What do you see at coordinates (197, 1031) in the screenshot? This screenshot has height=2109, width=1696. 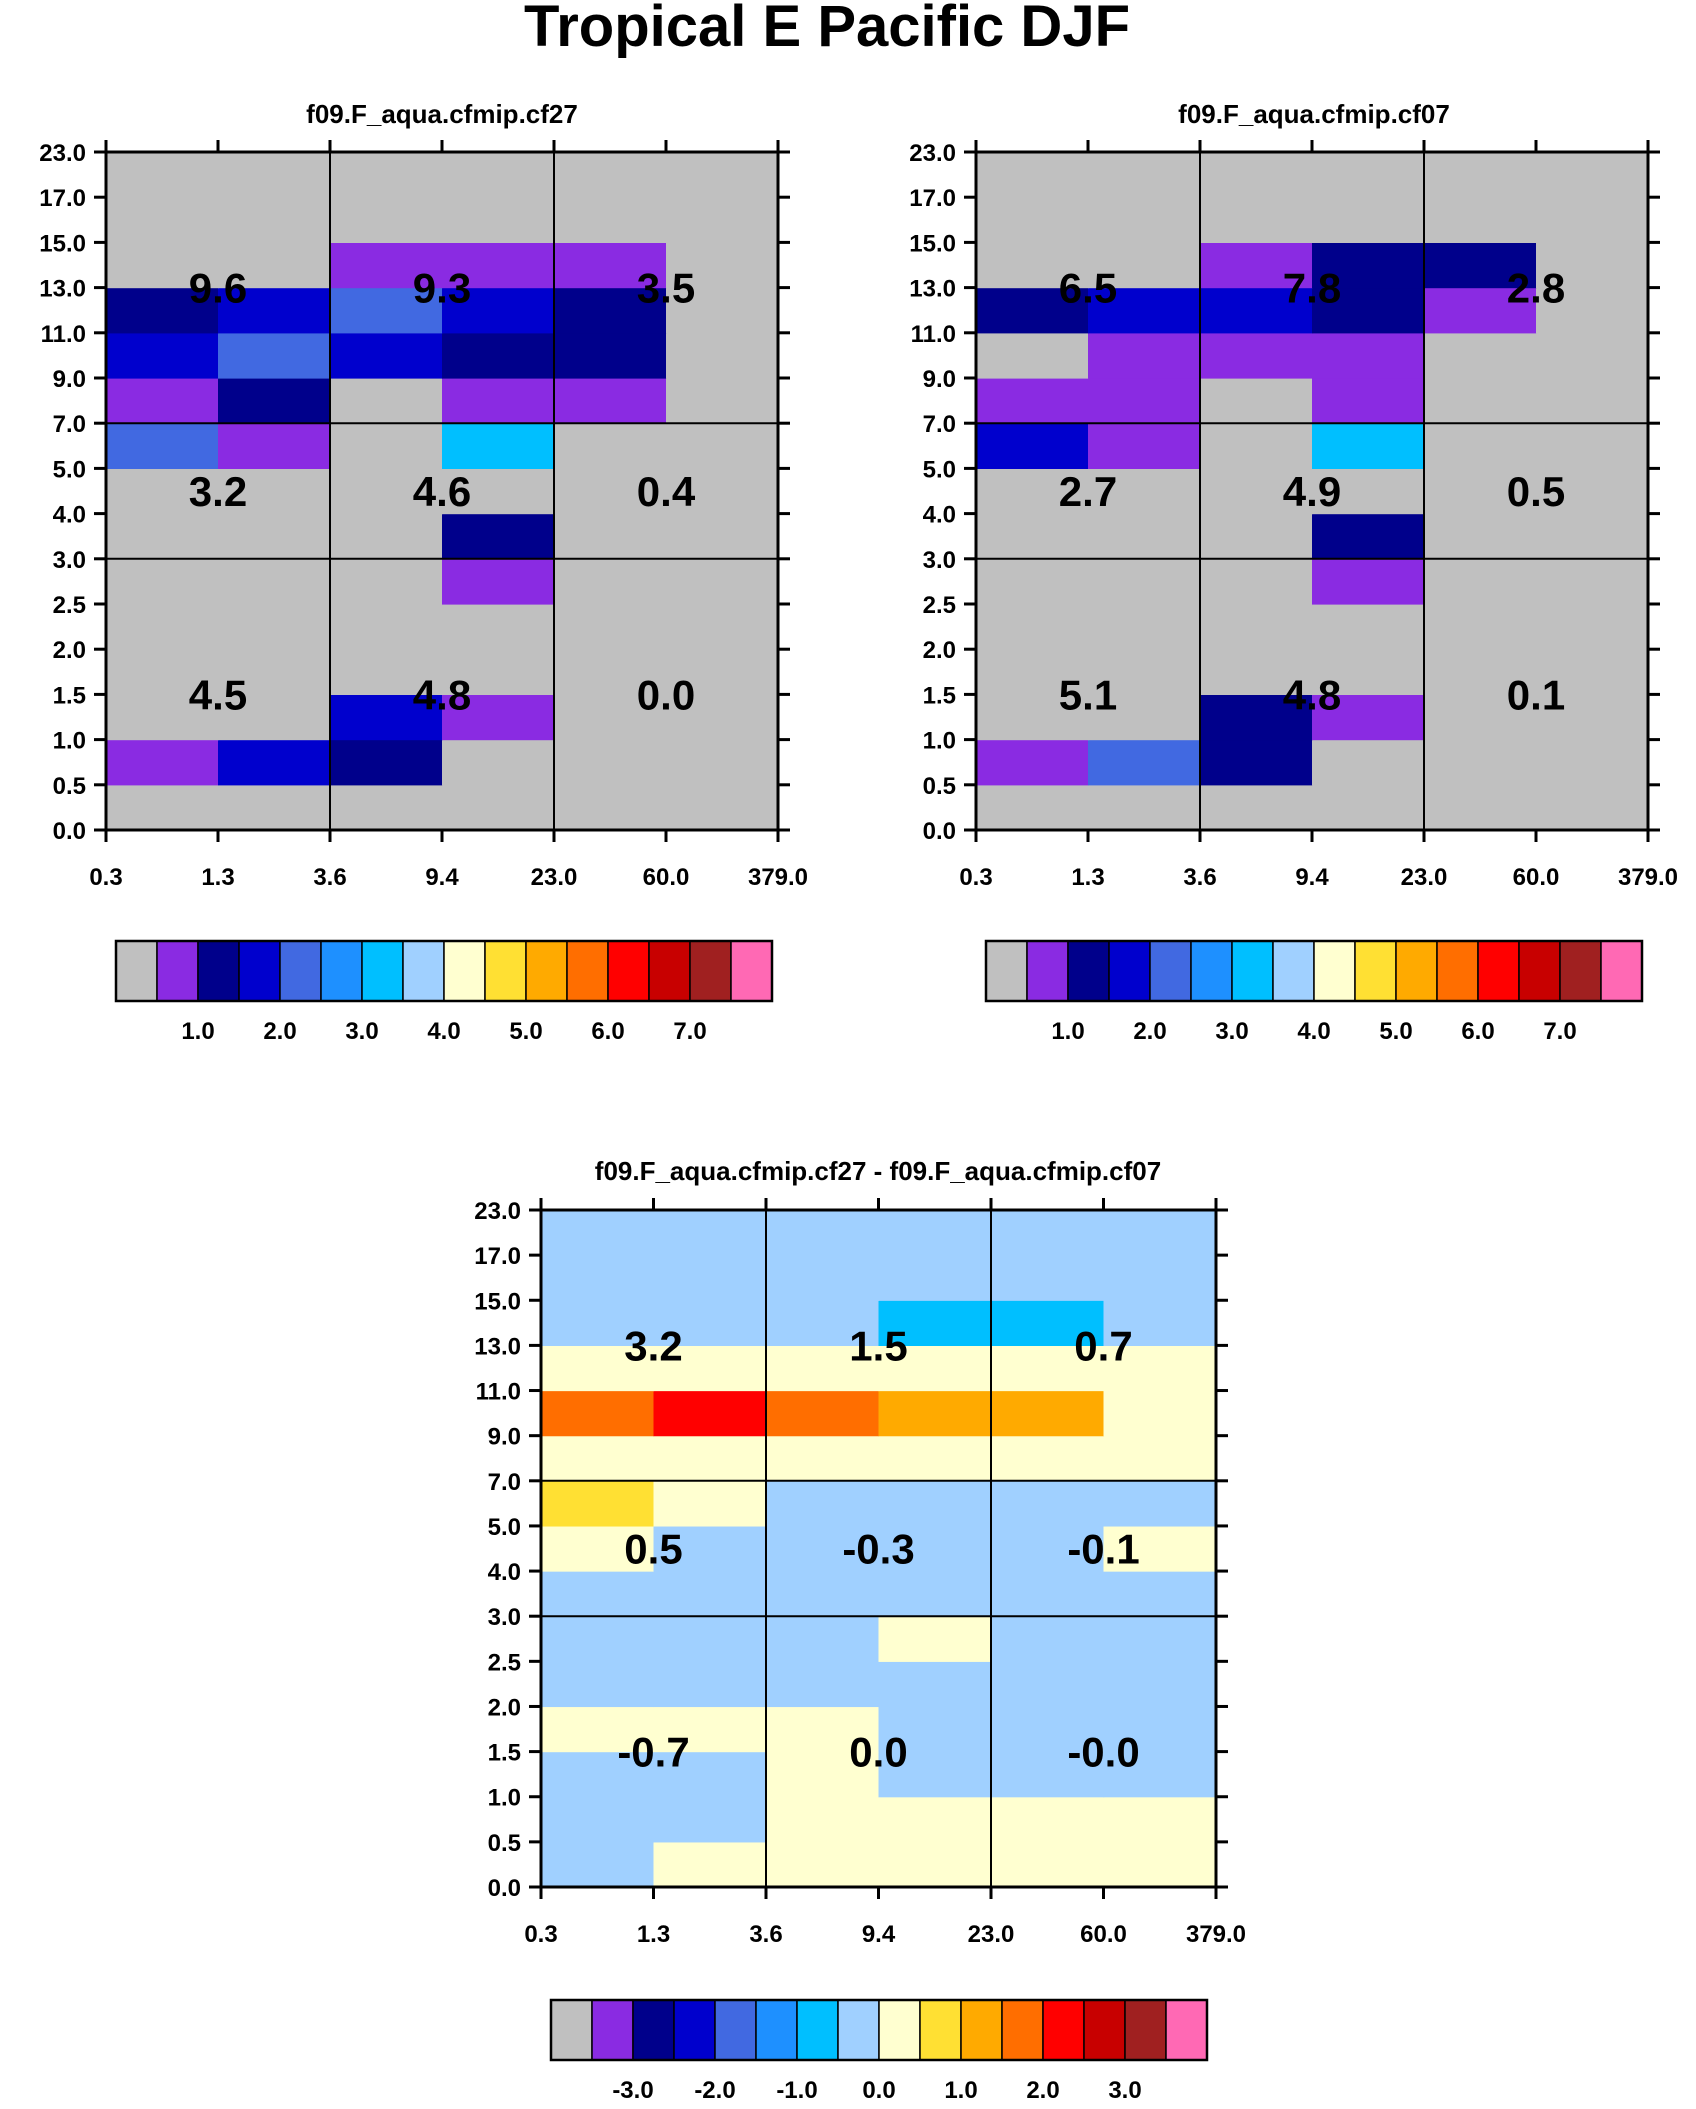 I see `colorbar-label: 1.0` at bounding box center [197, 1031].